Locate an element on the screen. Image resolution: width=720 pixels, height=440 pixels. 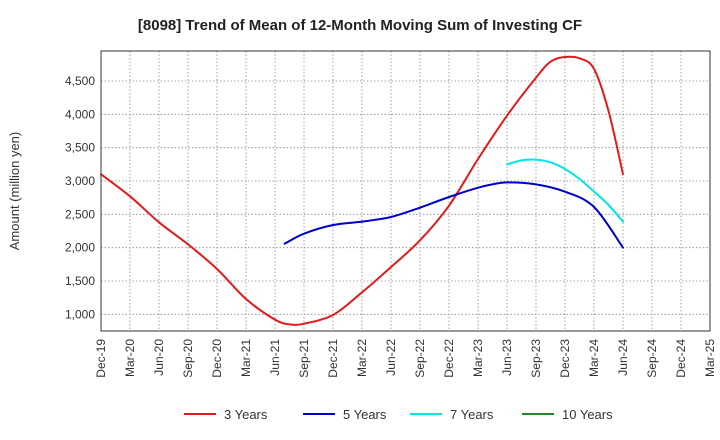
y-tick-label-3000: 3,000 is located at coordinates (80, 181).